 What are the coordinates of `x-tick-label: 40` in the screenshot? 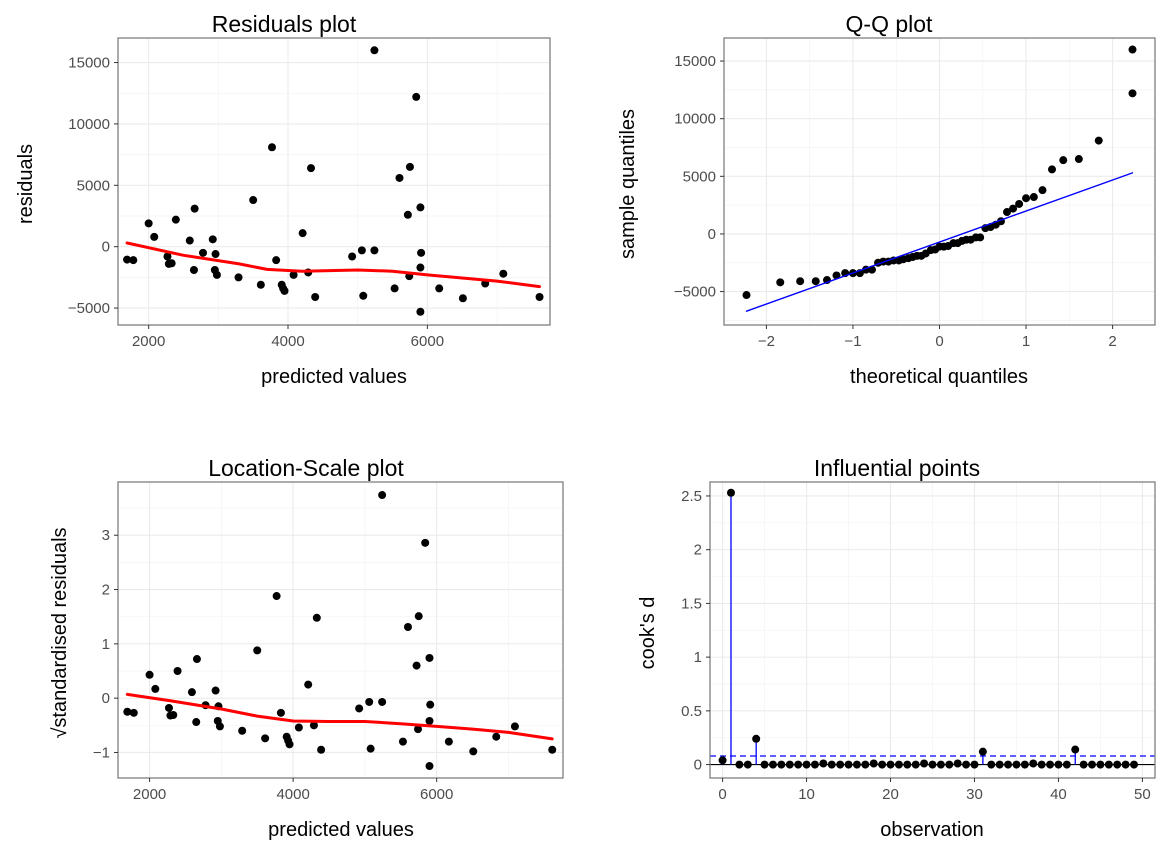 It's located at (1058, 794).